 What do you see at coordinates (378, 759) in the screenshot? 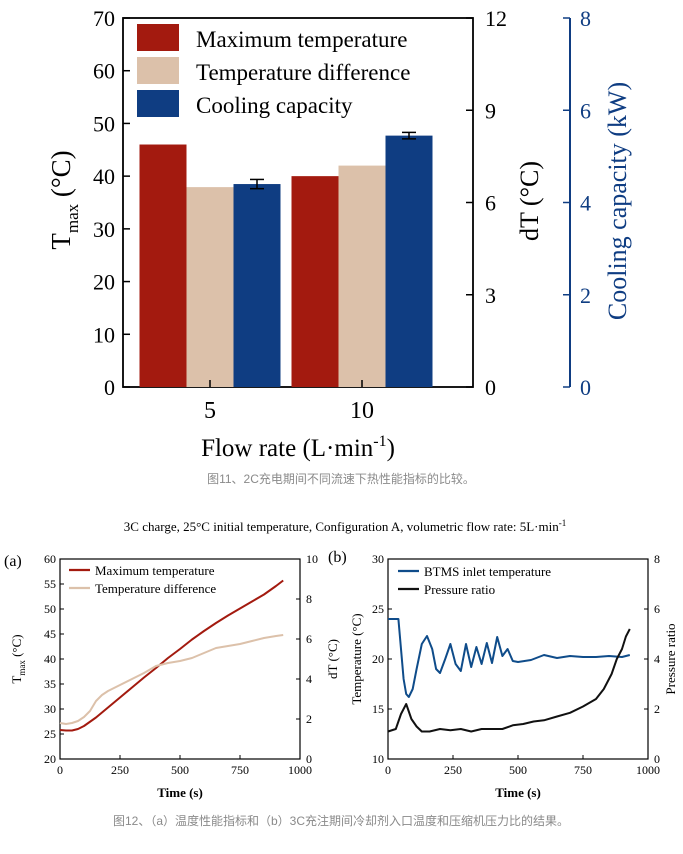
I see `ytick-left-label: 10` at bounding box center [378, 759].